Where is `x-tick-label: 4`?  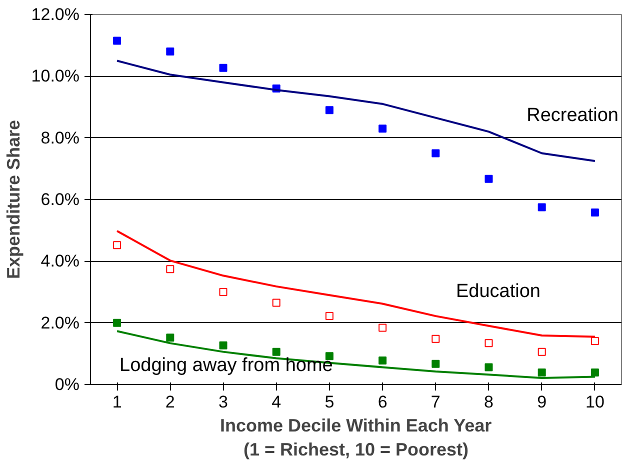
x-tick-label: 4 is located at coordinates (277, 402).